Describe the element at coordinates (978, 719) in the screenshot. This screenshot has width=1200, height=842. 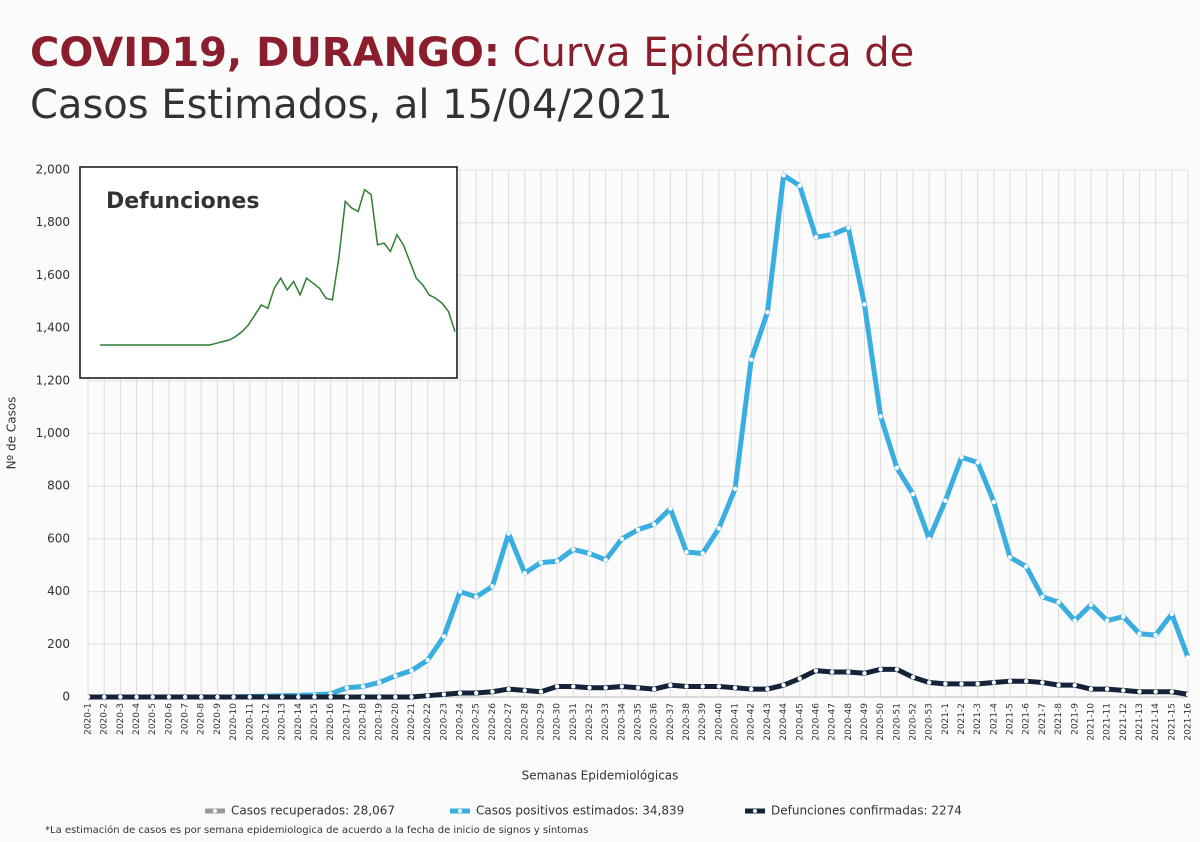
I see `x-tick-label: 2021-3` at that location.